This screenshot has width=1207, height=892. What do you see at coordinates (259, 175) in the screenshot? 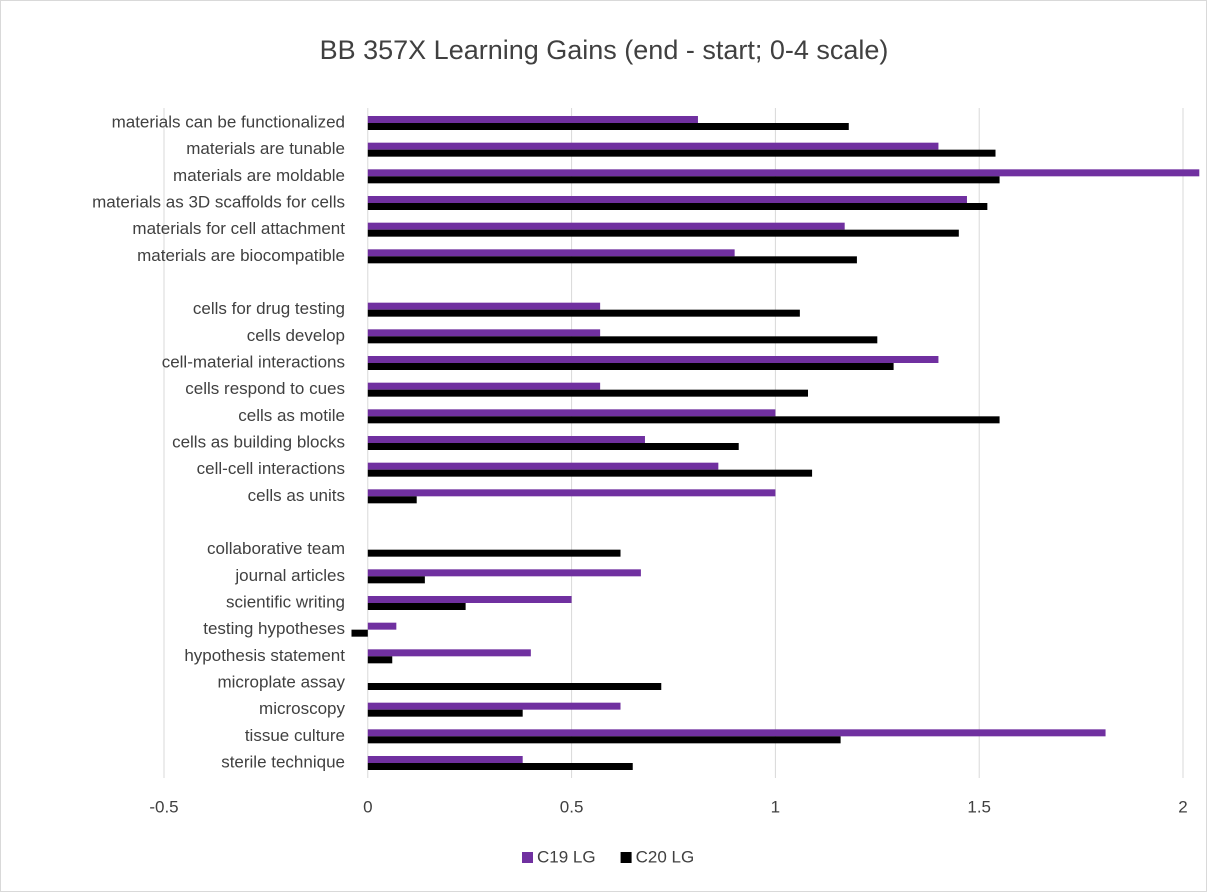
I see `y-tick-label: materials are moldable` at bounding box center [259, 175].